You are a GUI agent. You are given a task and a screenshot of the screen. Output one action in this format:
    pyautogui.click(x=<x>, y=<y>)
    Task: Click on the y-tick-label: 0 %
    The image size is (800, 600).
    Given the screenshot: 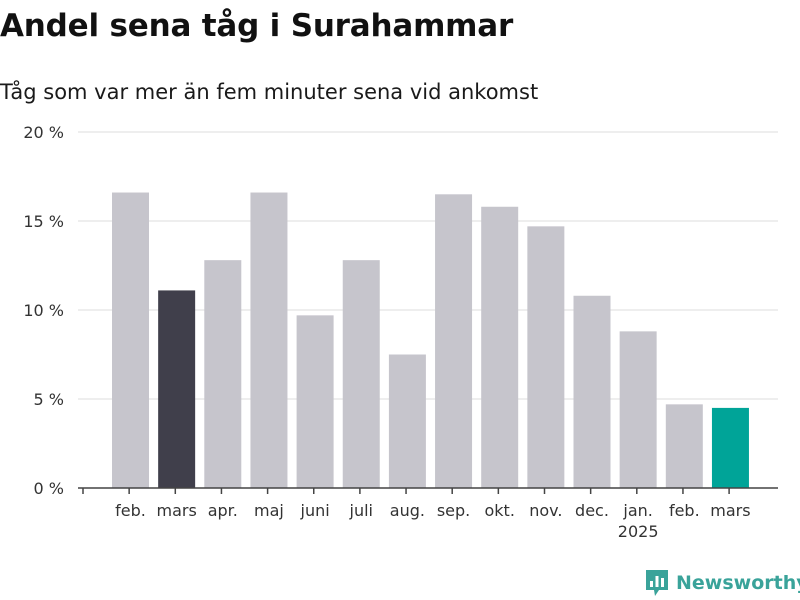 What is the action you would take?
    pyautogui.click(x=49, y=488)
    